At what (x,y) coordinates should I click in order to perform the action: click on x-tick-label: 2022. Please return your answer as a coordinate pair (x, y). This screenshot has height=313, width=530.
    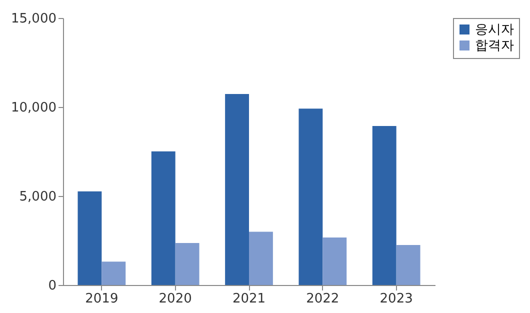
    Looking at the image, I should click on (323, 299).